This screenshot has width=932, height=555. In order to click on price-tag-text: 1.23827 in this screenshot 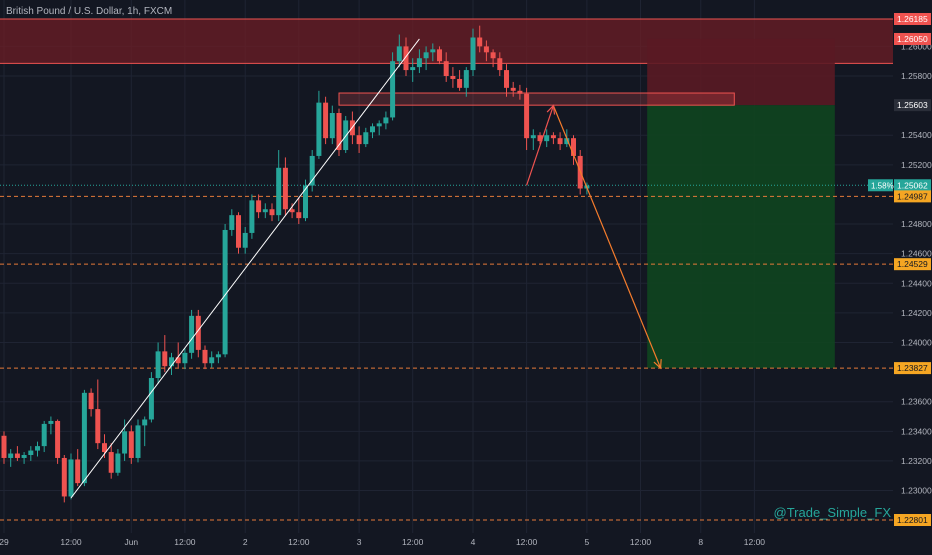, I will do `click(912, 368)`.